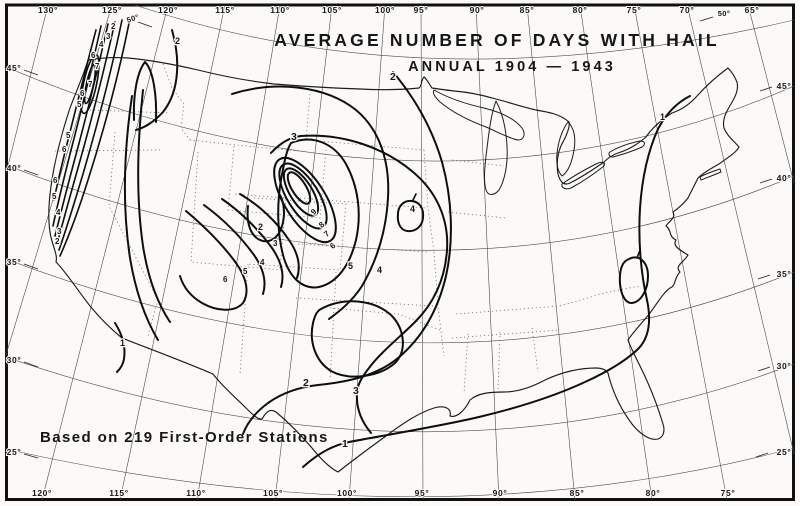 The image size is (800, 506). Describe the element at coordinates (225, 10) in the screenshot. I see `longitude-label: 115°` at that location.